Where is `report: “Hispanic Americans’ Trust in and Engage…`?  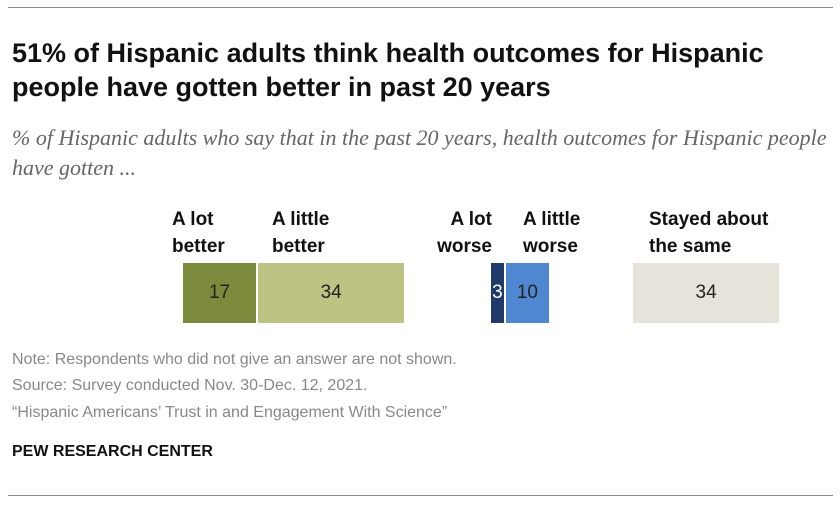 report: “Hispanic Americans’ Trust in and Engage… is located at coordinates (230, 412).